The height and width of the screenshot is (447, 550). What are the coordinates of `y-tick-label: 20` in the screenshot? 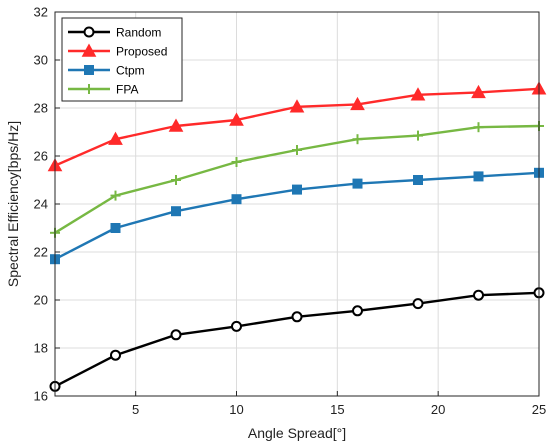 It's located at (41, 300).